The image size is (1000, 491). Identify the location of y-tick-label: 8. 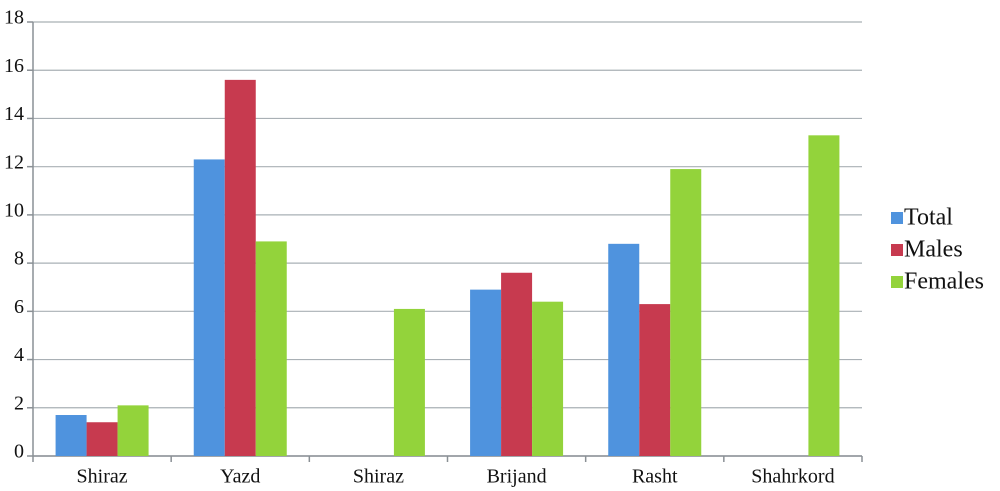
(19, 259).